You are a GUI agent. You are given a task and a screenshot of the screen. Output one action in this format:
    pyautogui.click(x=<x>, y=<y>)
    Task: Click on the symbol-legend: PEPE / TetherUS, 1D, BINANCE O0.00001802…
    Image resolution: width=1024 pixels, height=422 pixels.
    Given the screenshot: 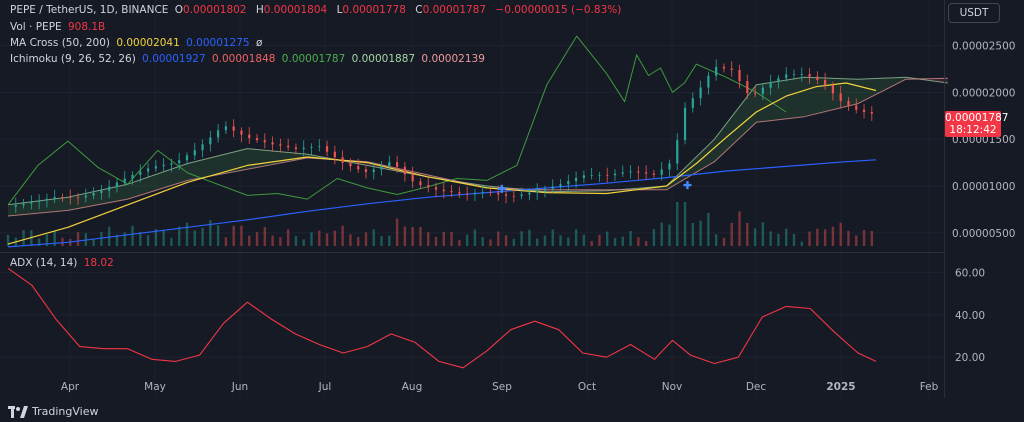 What is the action you would take?
    pyautogui.click(x=317, y=10)
    